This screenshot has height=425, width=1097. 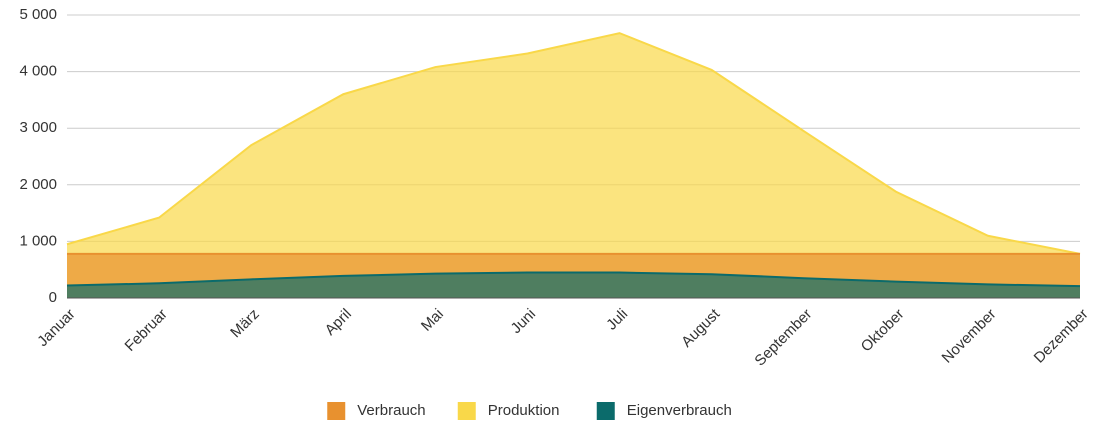 What do you see at coordinates (38, 127) in the screenshot?
I see `y-tick-label: 3 000` at bounding box center [38, 127].